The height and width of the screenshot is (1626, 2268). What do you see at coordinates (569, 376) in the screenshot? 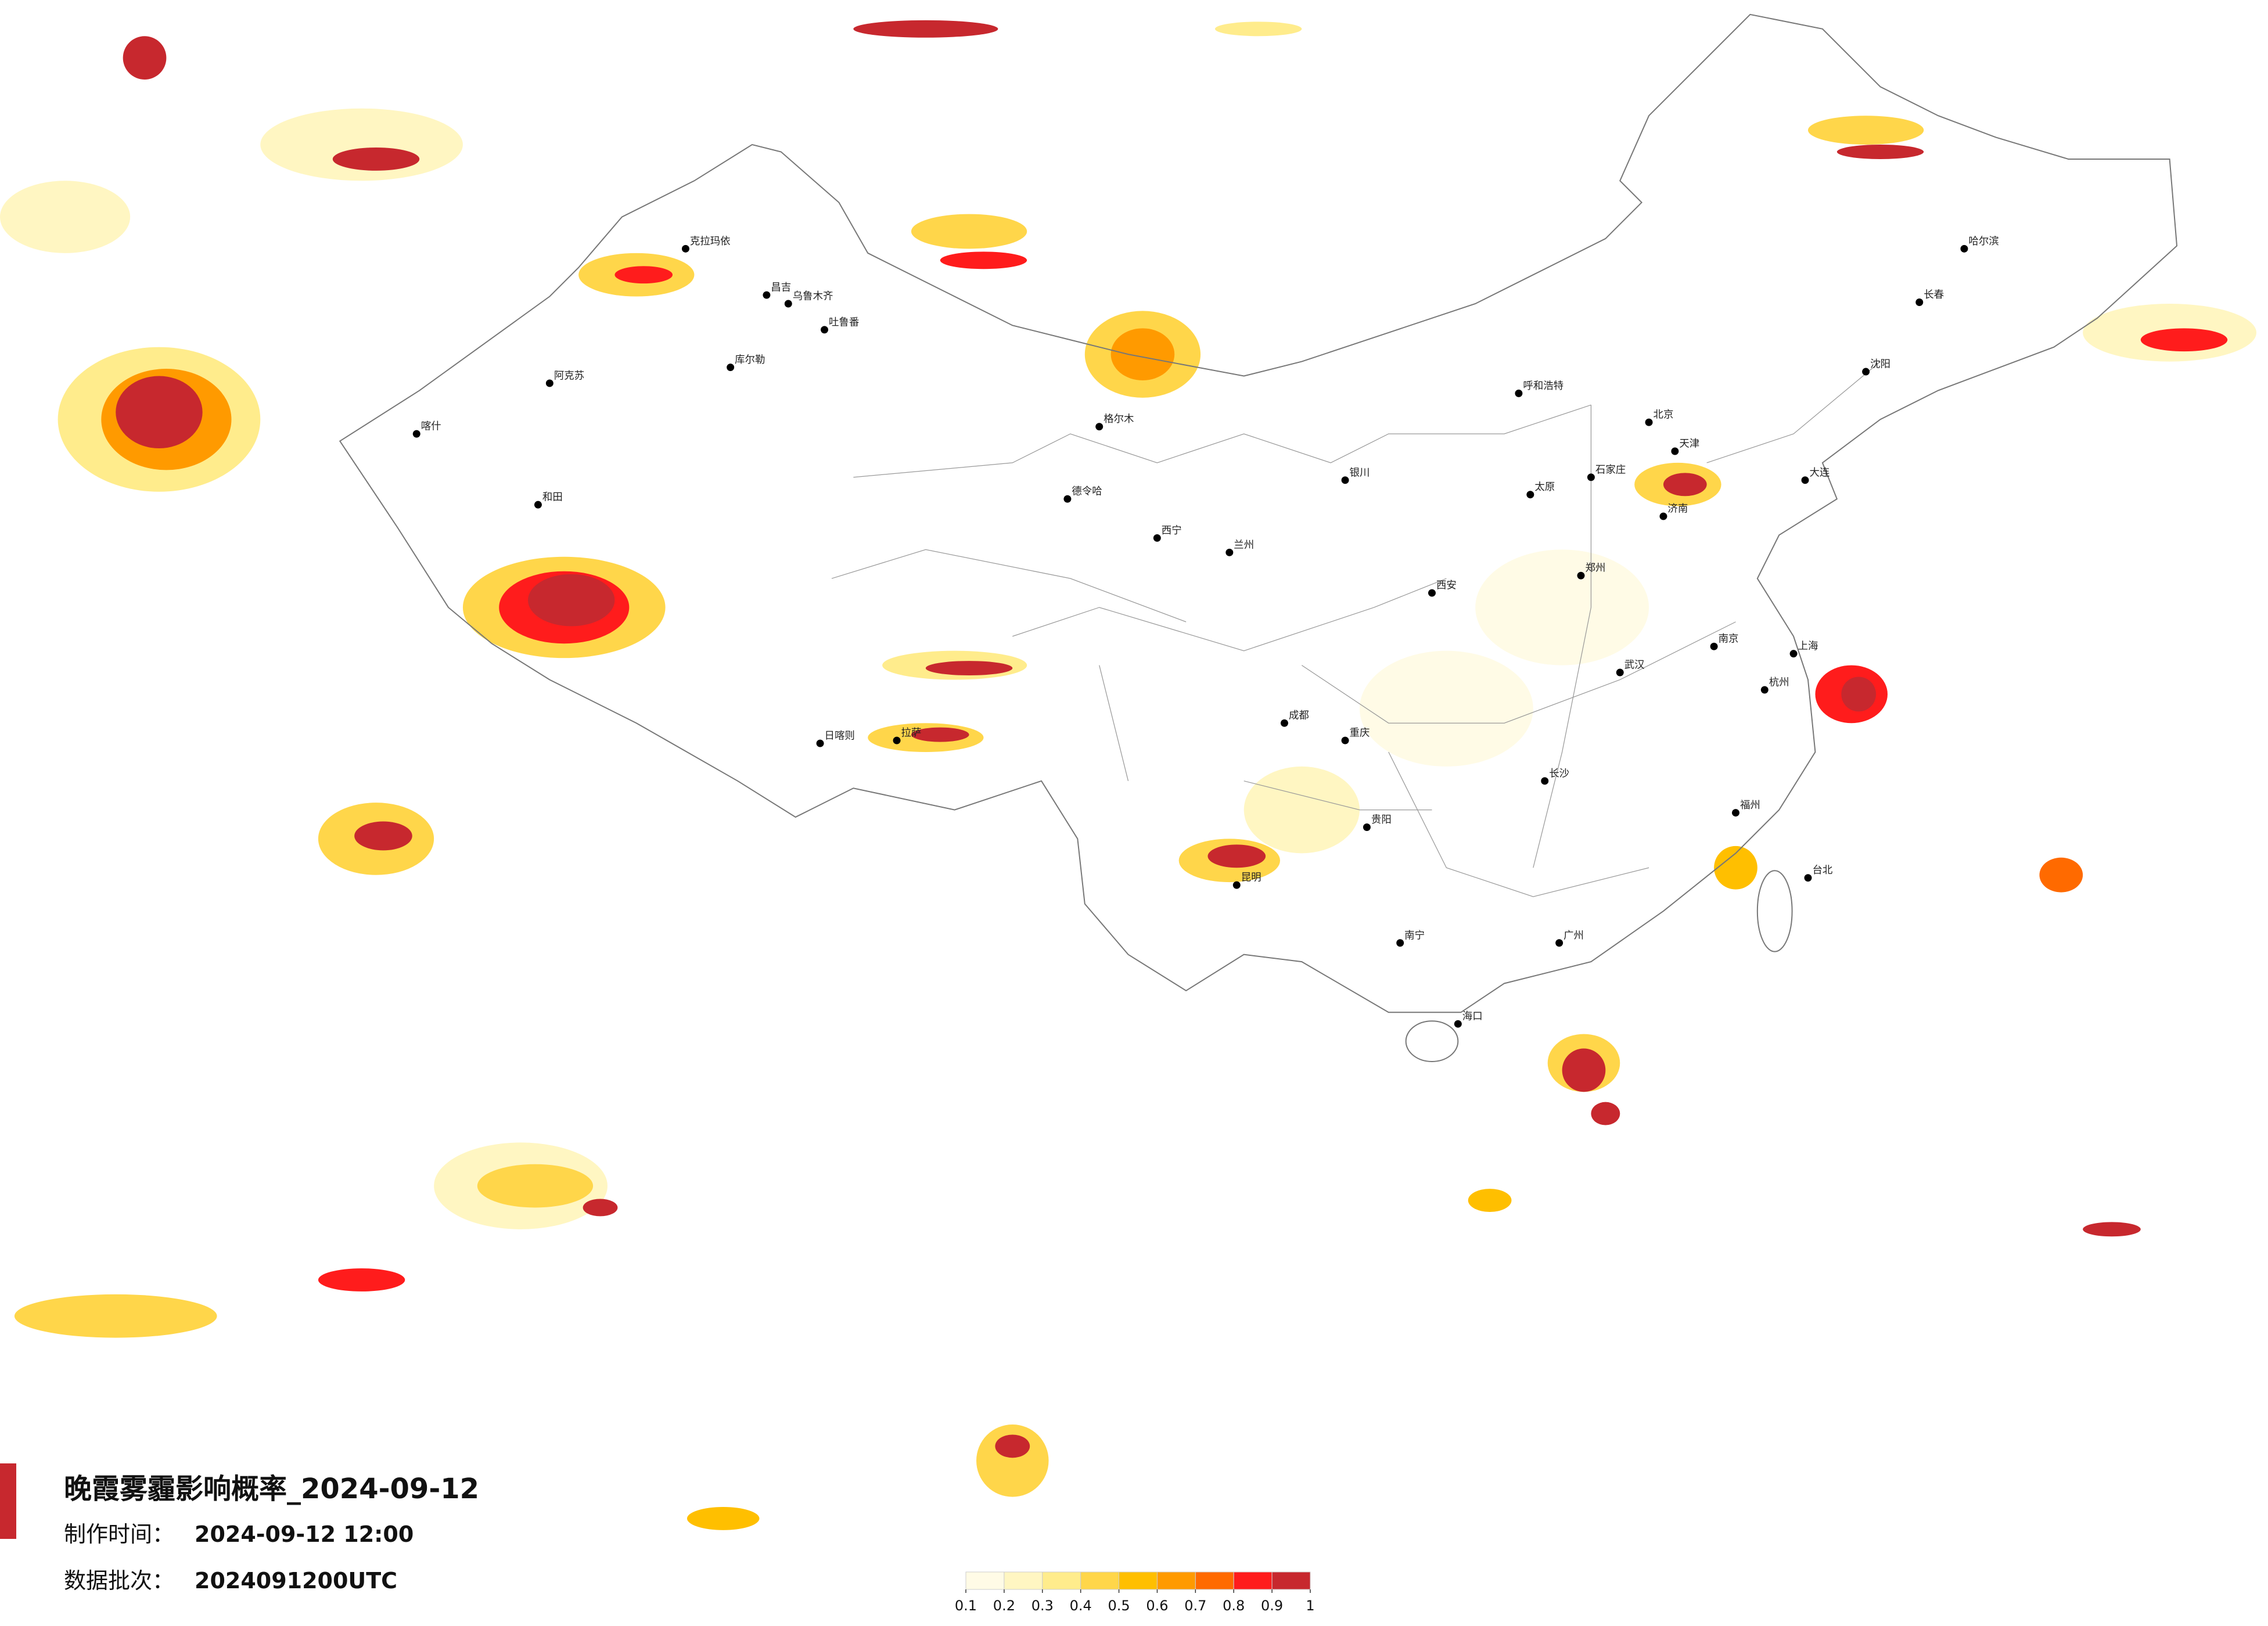
I see `city-label: 阿克苏` at bounding box center [569, 376].